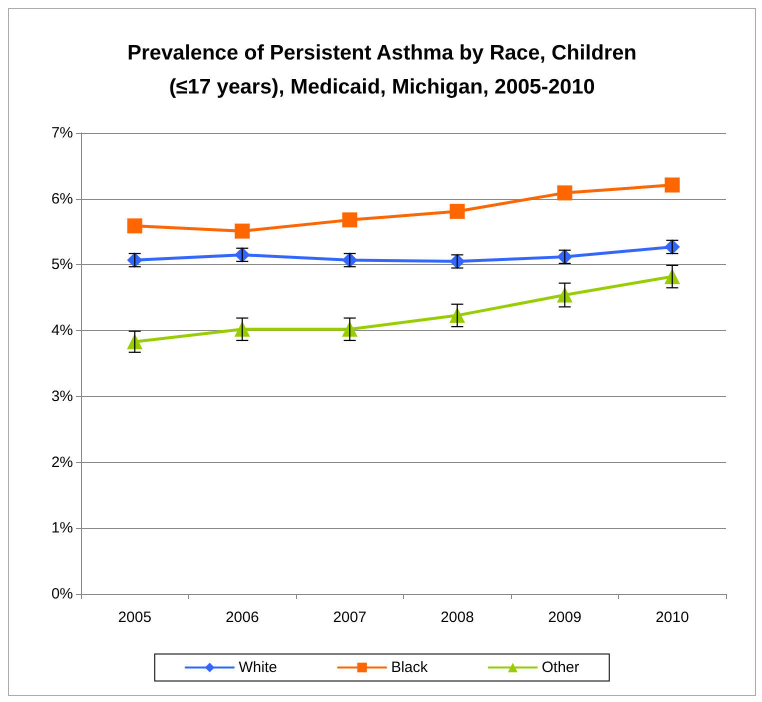 This screenshot has width=762, height=702. I want to click on x-tick-label: 2009, so click(565, 617).